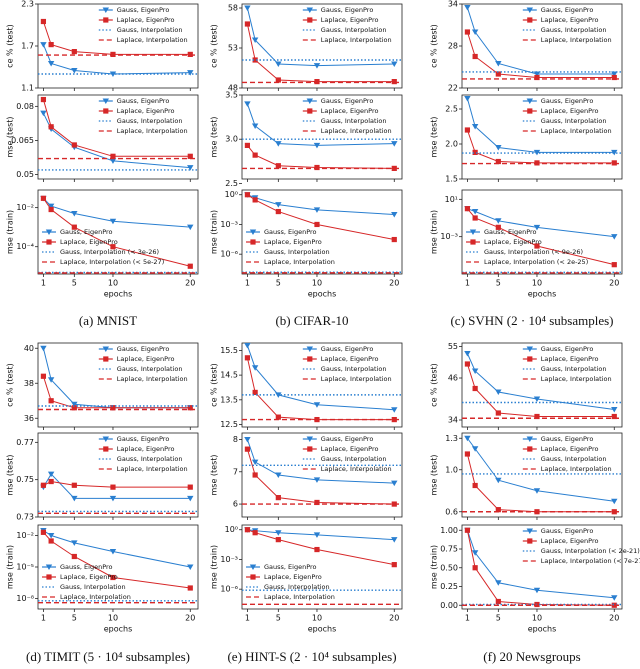 The image size is (640, 669). I want to click on y-axis-label: ce % (test), so click(434, 385).